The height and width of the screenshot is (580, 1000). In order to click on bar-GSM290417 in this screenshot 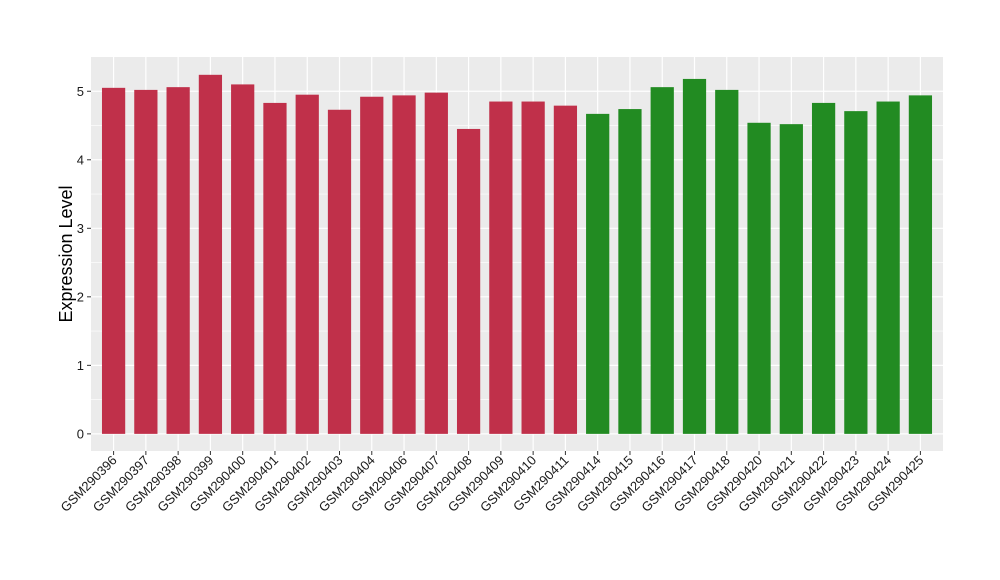, I will do `click(694, 256)`.